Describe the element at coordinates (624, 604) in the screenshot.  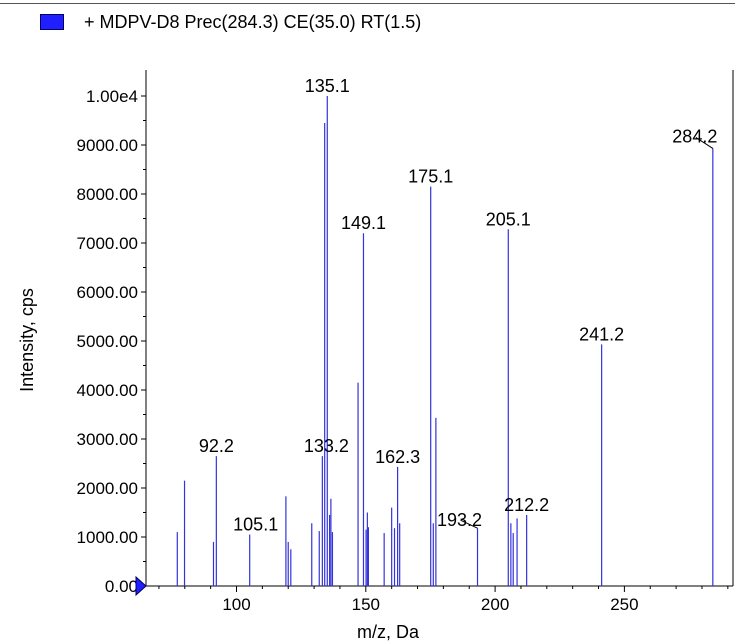
I see `x-tick-label: 250` at that location.